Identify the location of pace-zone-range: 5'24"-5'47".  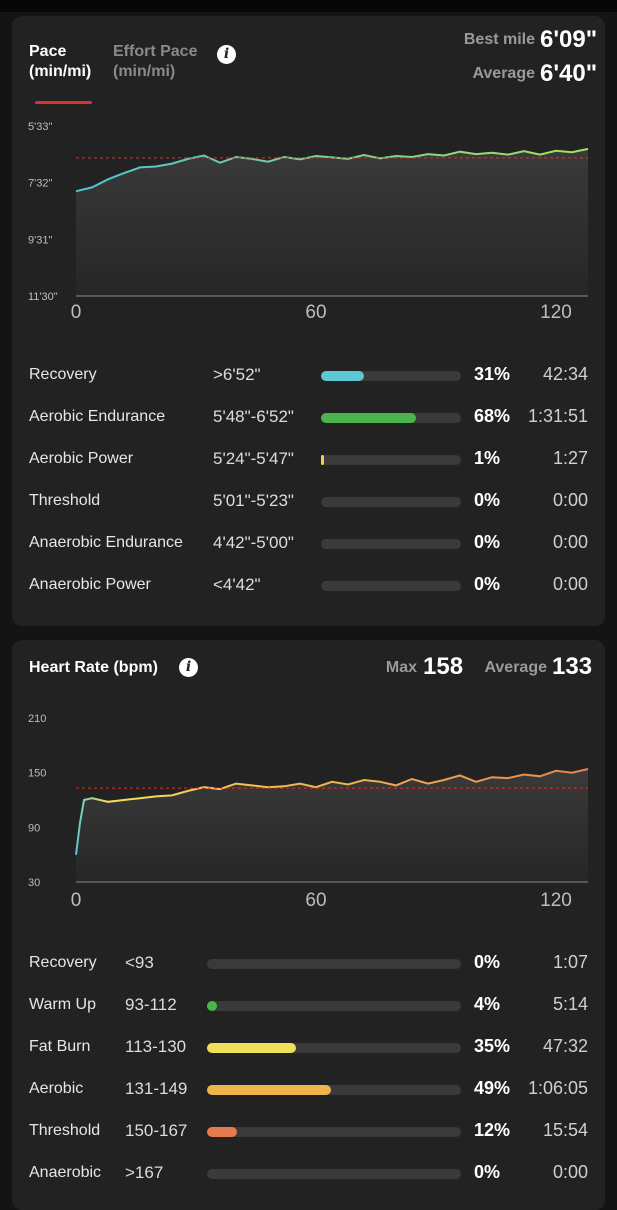
(253, 458).